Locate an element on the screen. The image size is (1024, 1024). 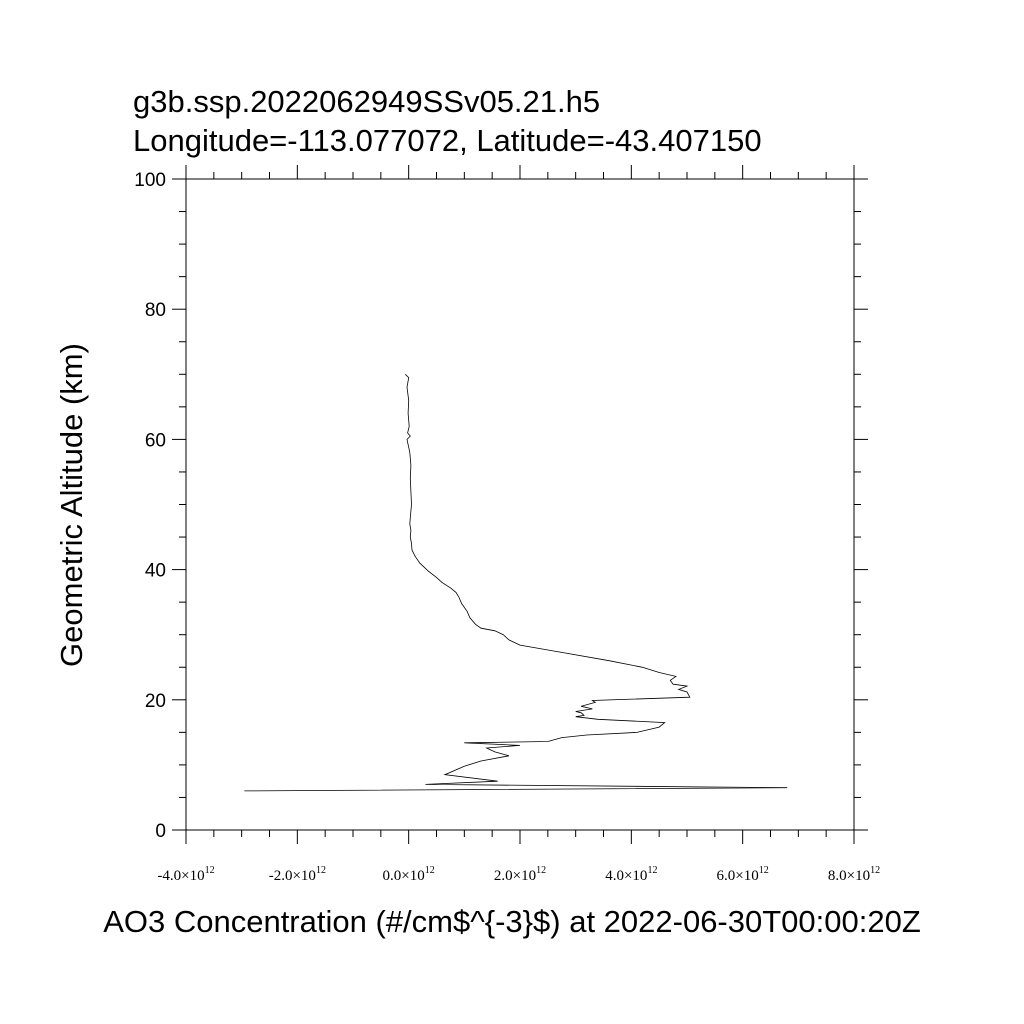
y-tick-label: 60 is located at coordinates (155, 440).